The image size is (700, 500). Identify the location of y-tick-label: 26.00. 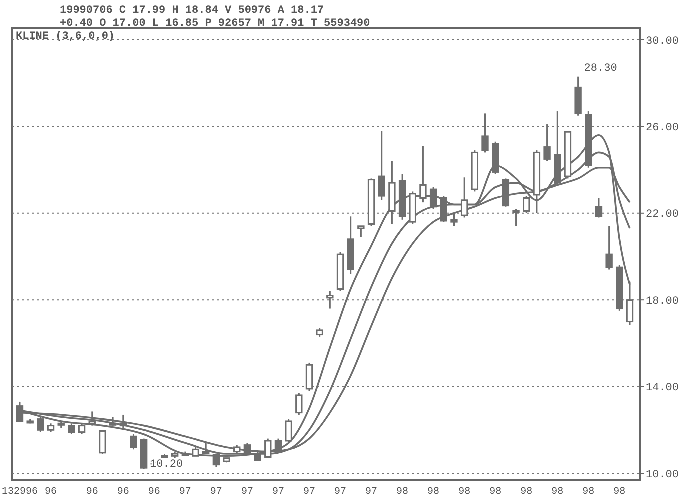
(663, 128).